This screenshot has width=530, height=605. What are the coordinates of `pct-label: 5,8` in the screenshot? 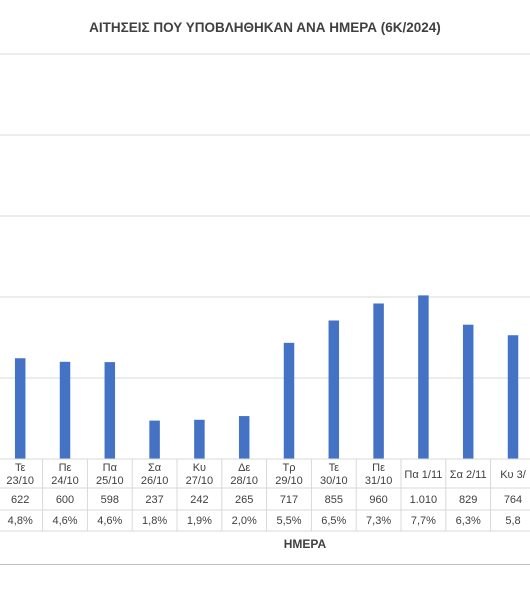 It's located at (512, 521).